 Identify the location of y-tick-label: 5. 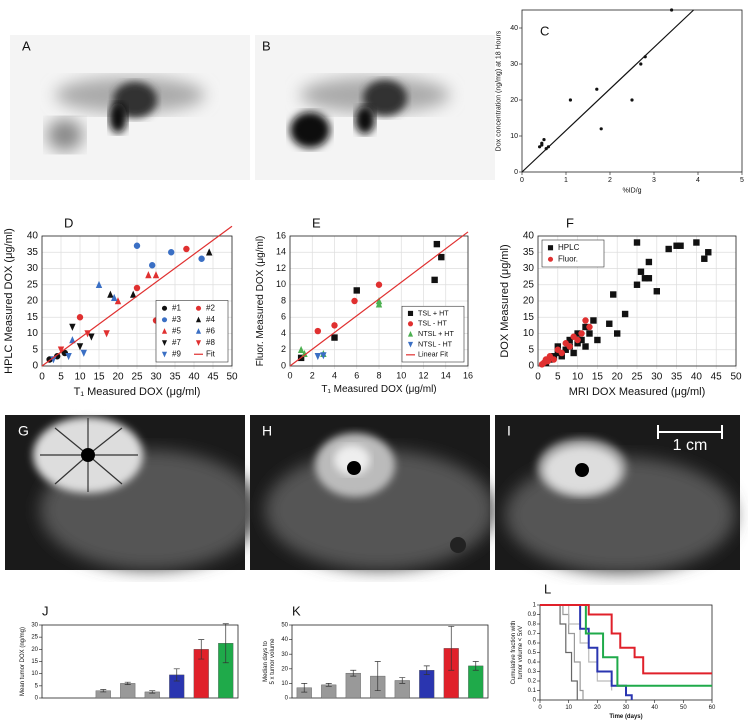
(531, 349).